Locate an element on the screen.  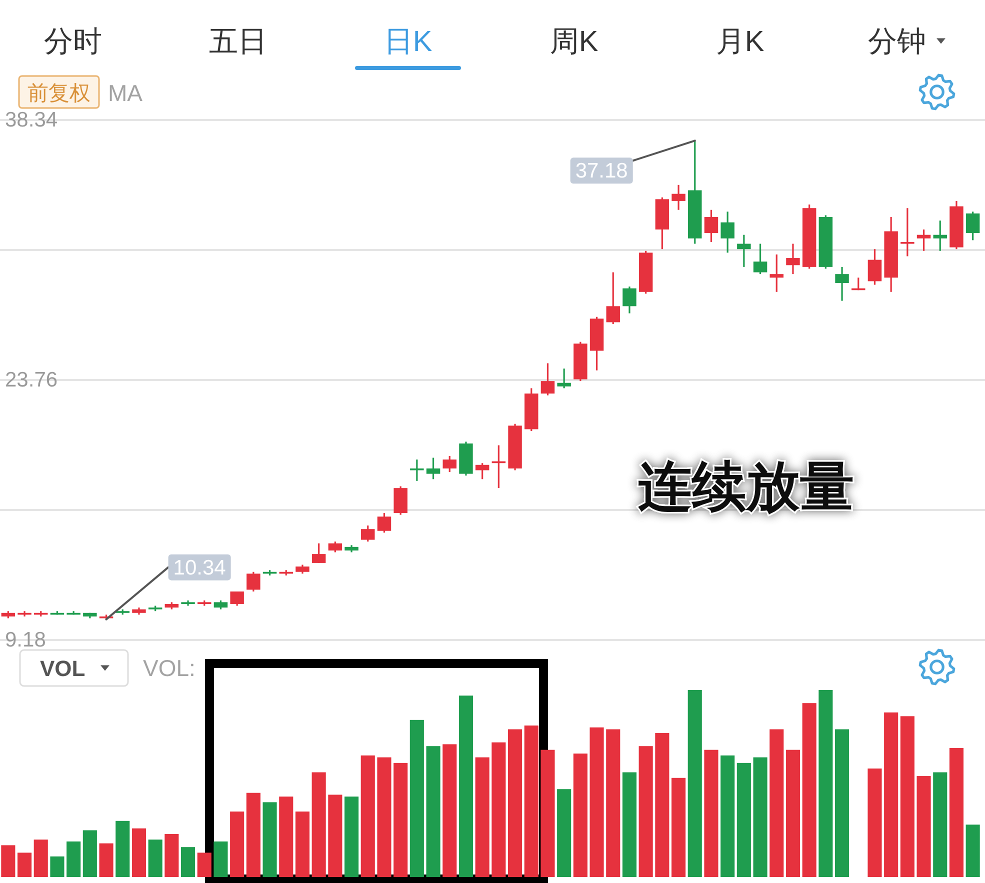
label: 分钟 is located at coordinates (897, 42).